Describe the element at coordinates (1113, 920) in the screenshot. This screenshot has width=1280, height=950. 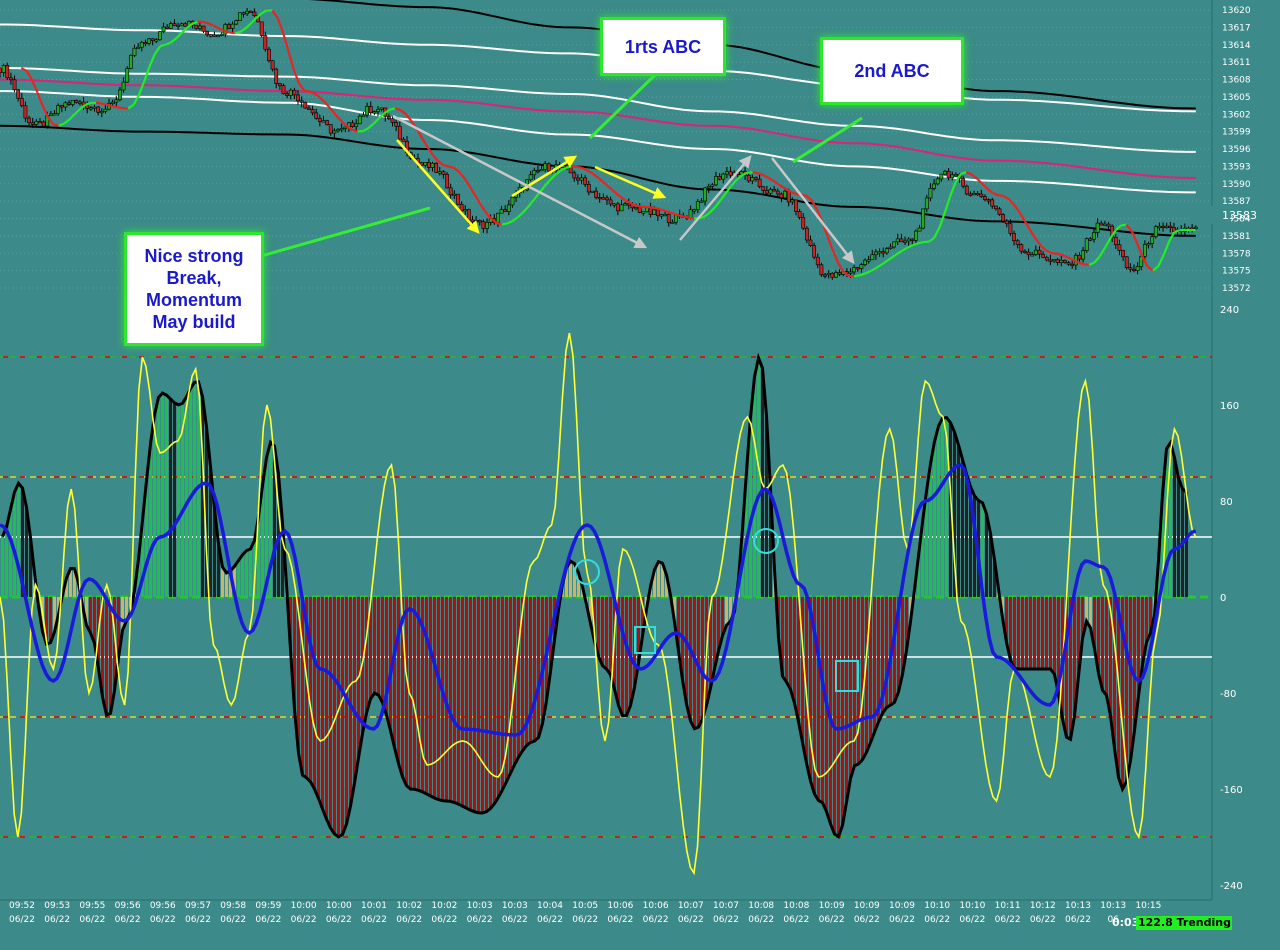
I see `date-tick-label: 06` at that location.